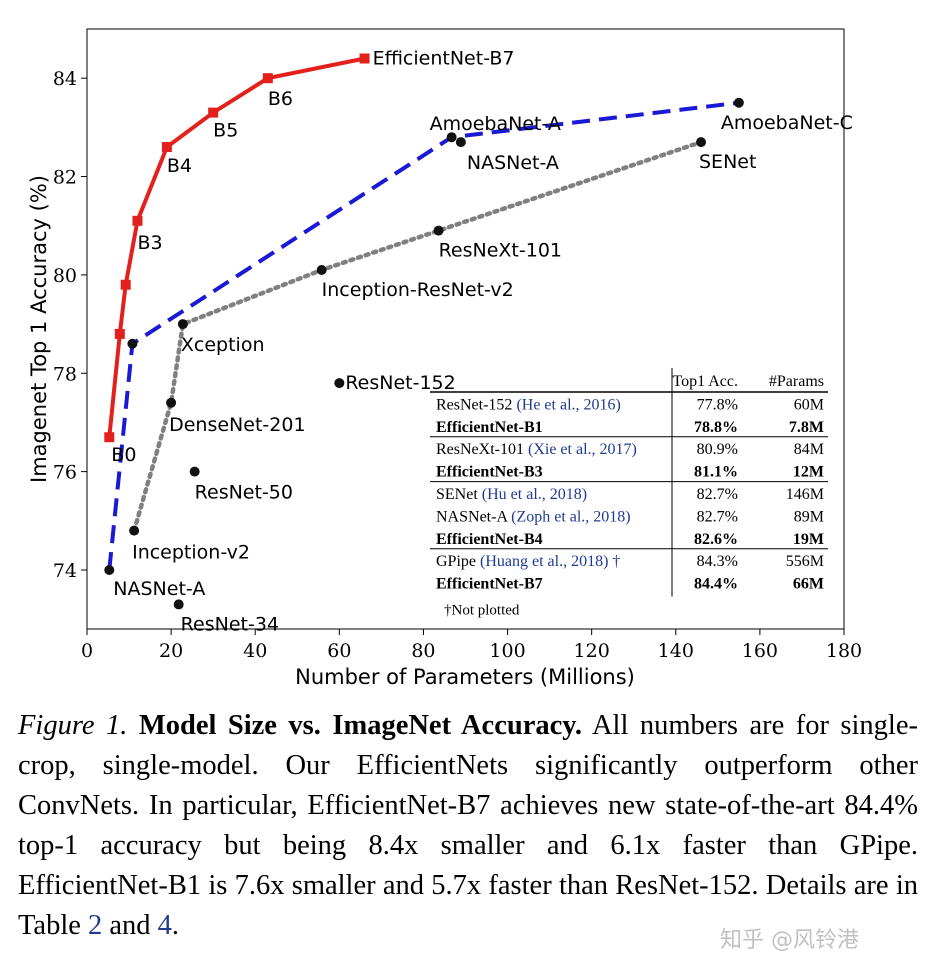  What do you see at coordinates (130, 925) in the screenshot?
I see `caption-text: and` at bounding box center [130, 925].